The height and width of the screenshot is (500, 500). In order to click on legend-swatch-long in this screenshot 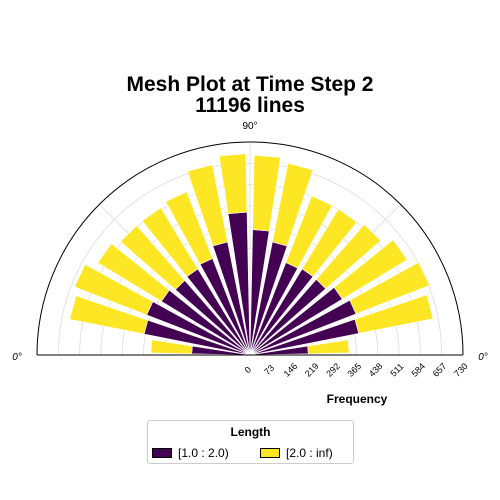, I will do `click(270, 453)`.